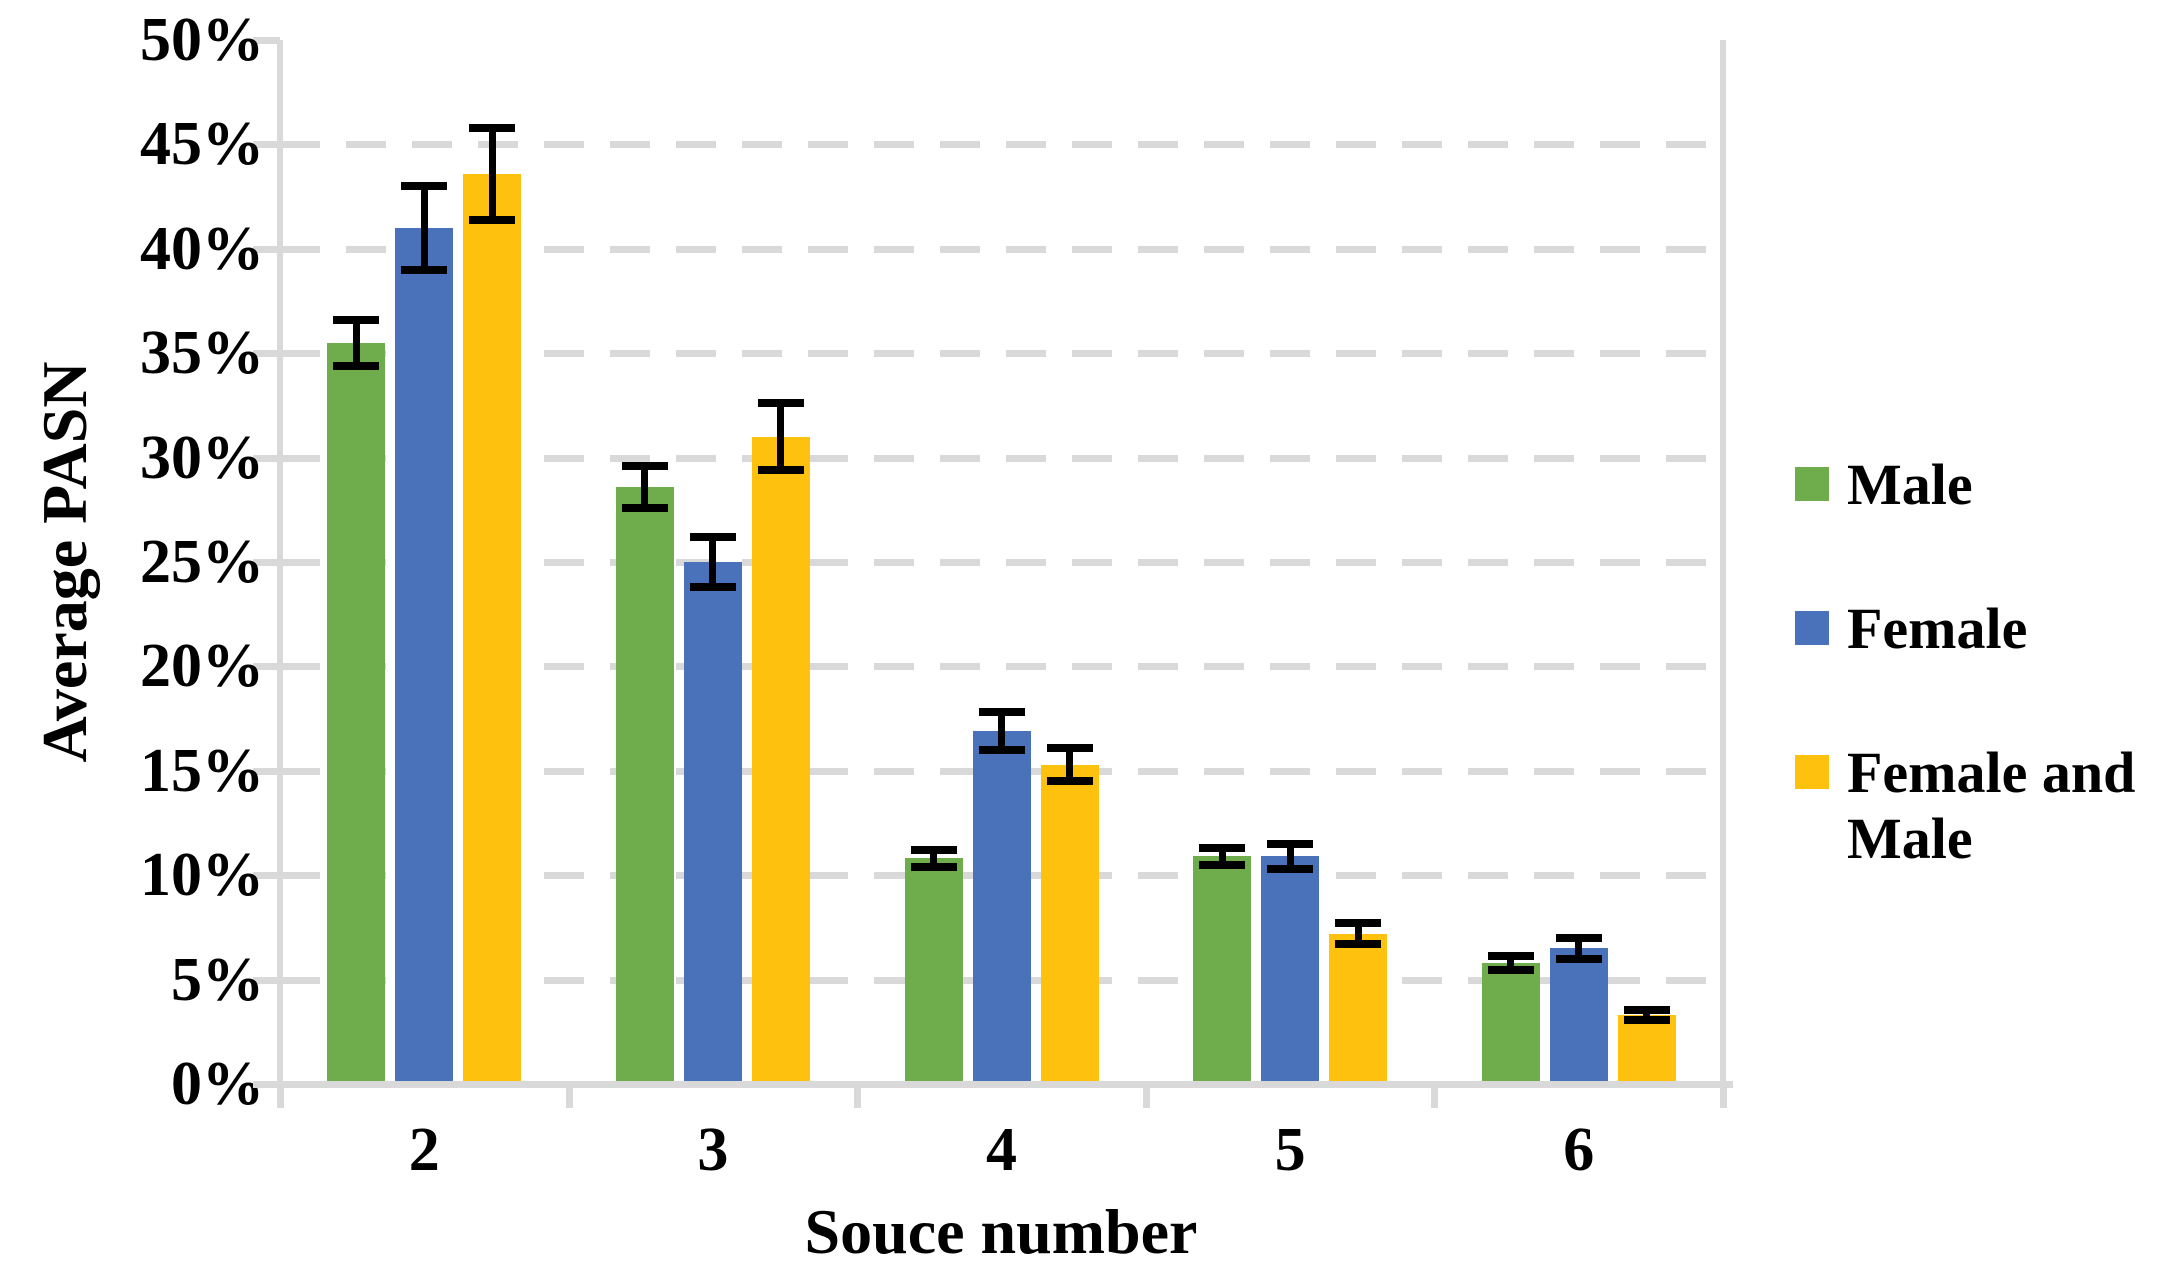 The image size is (2171, 1288). I want to click on y-axis-tick-label: 45%, so click(202, 144).